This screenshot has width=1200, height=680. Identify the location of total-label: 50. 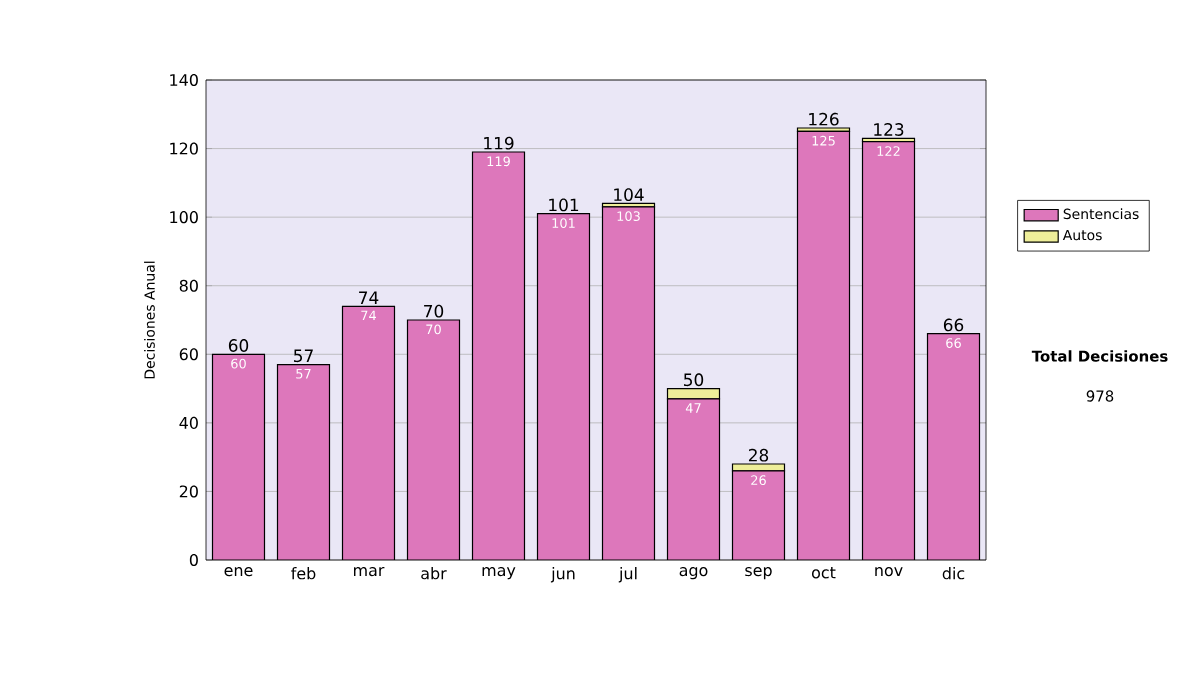
(694, 380).